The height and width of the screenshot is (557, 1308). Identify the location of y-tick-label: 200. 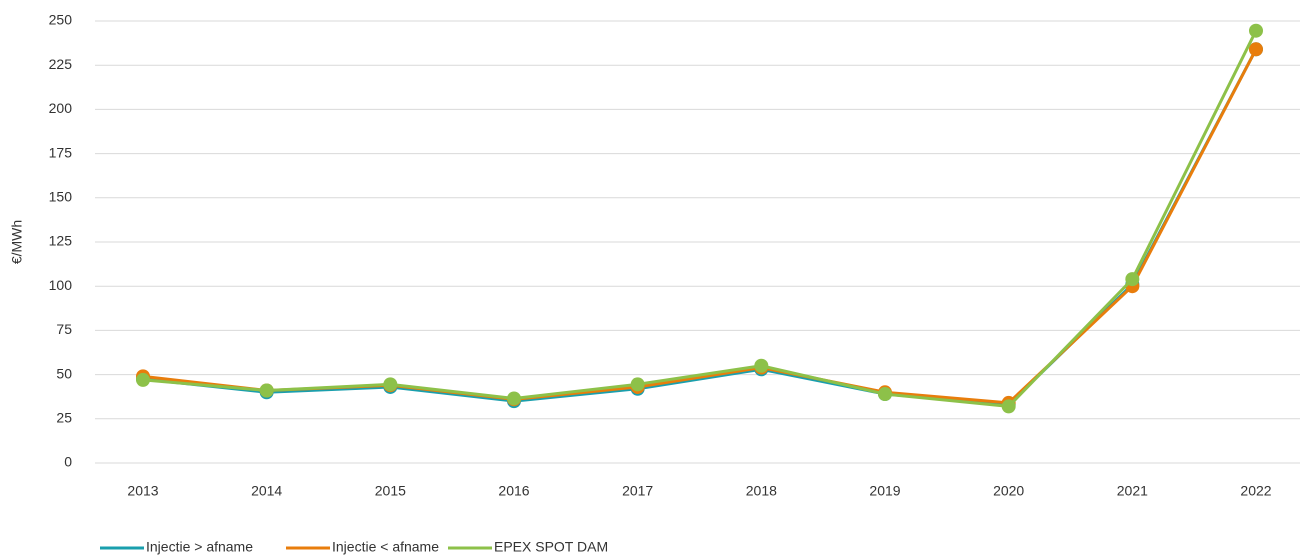
(61, 108).